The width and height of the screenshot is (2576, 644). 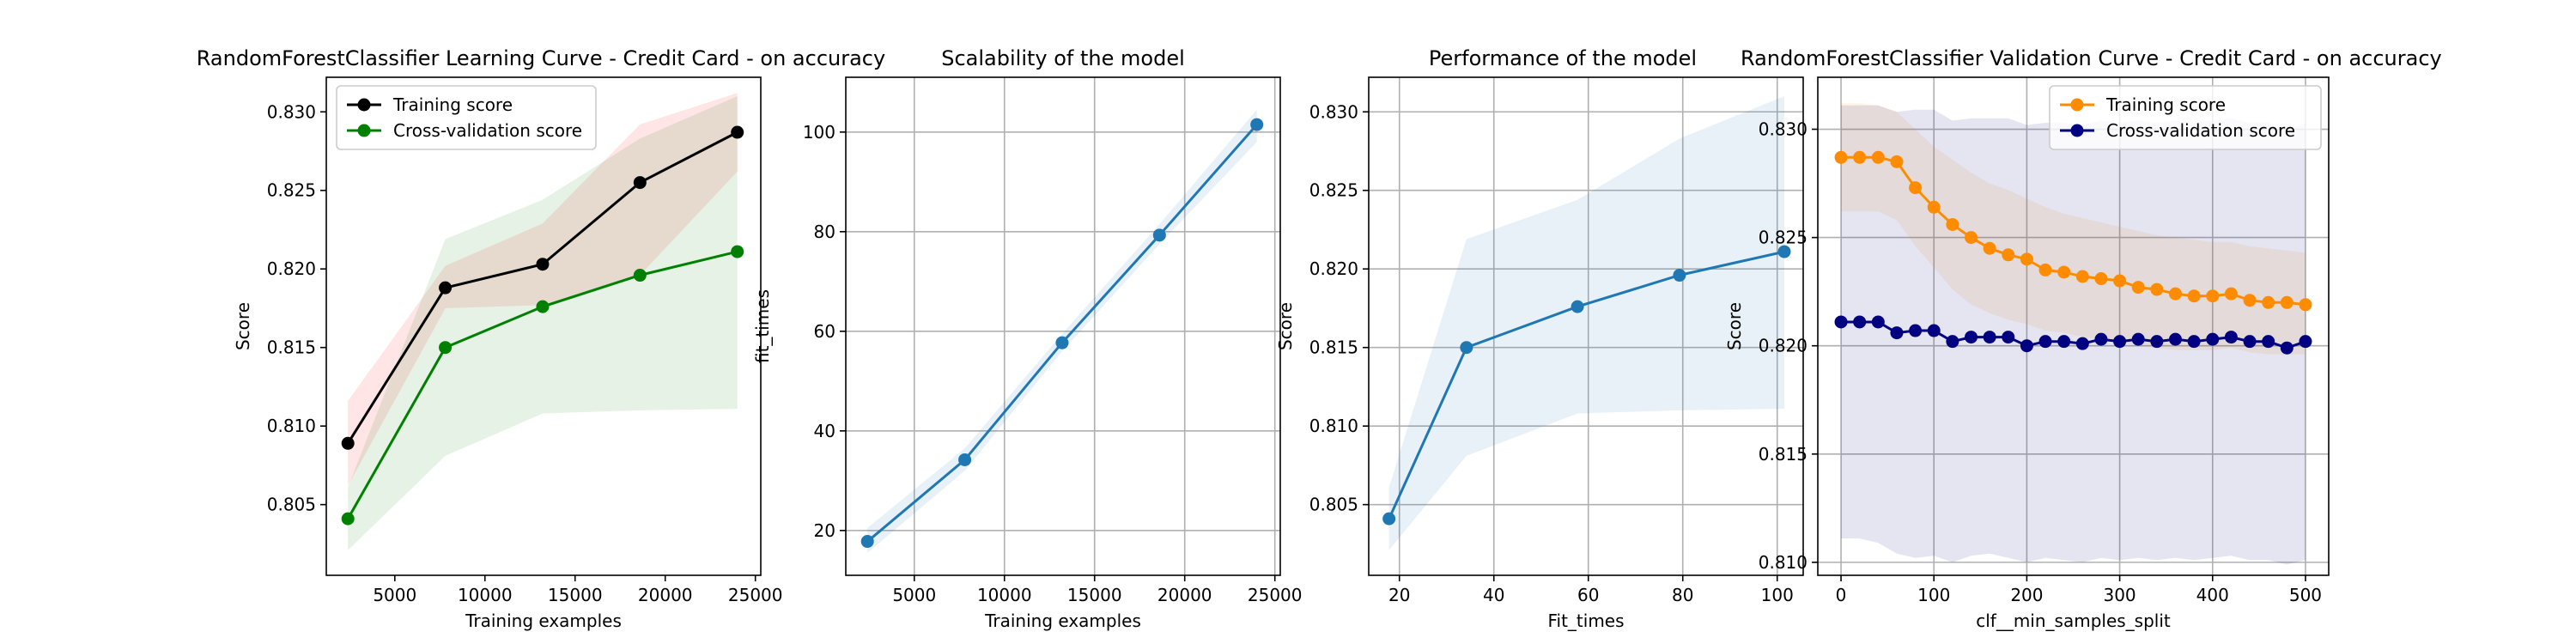 I want to click on x-tick-label-4: 400, so click(x=2212, y=595).